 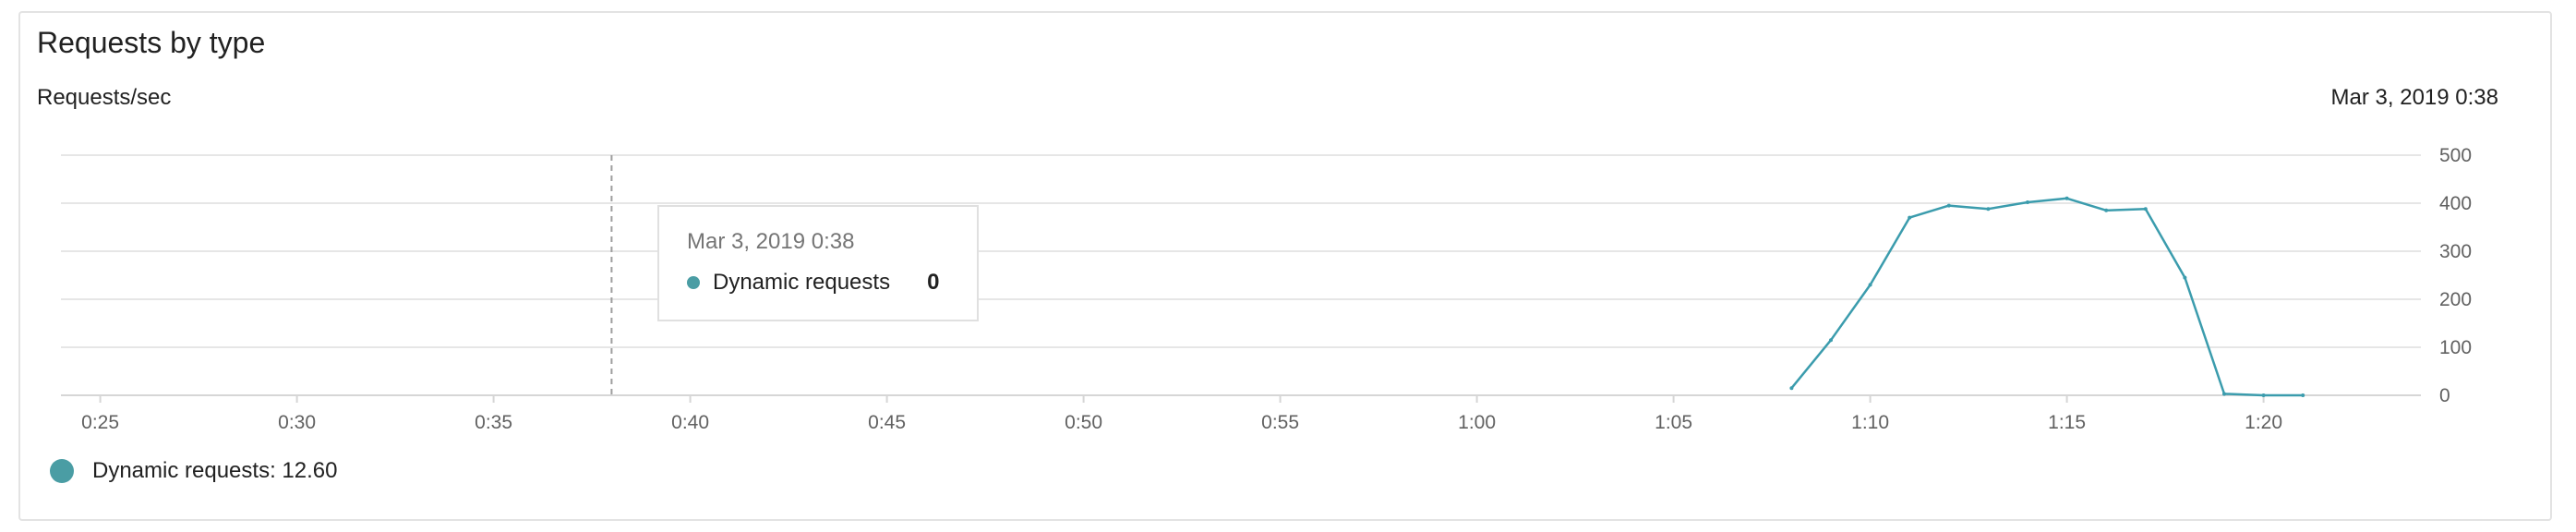 I want to click on x-tick-label: 1:00, so click(x=1477, y=422).